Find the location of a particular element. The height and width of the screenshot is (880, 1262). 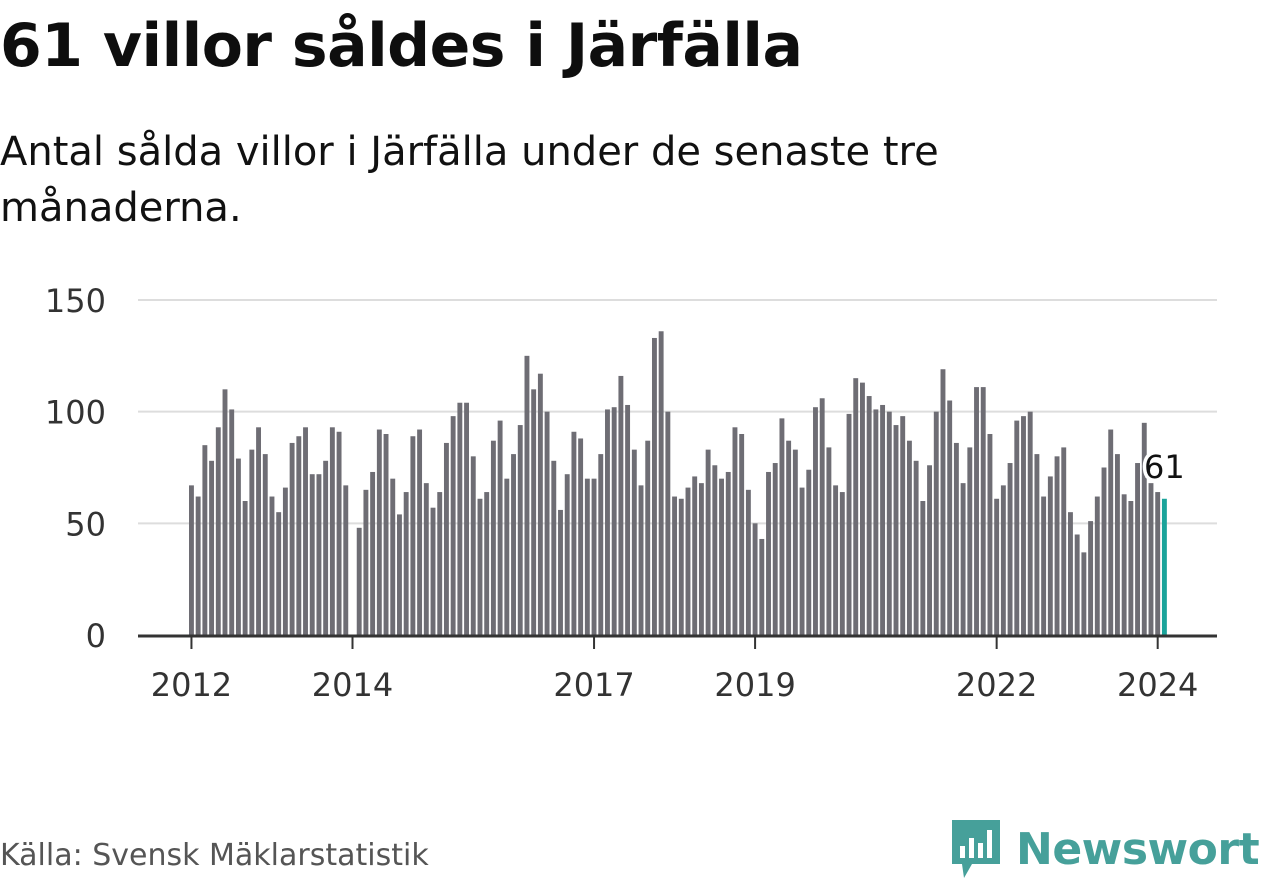

bar-chart-logo-icon is located at coordinates (976, 849).